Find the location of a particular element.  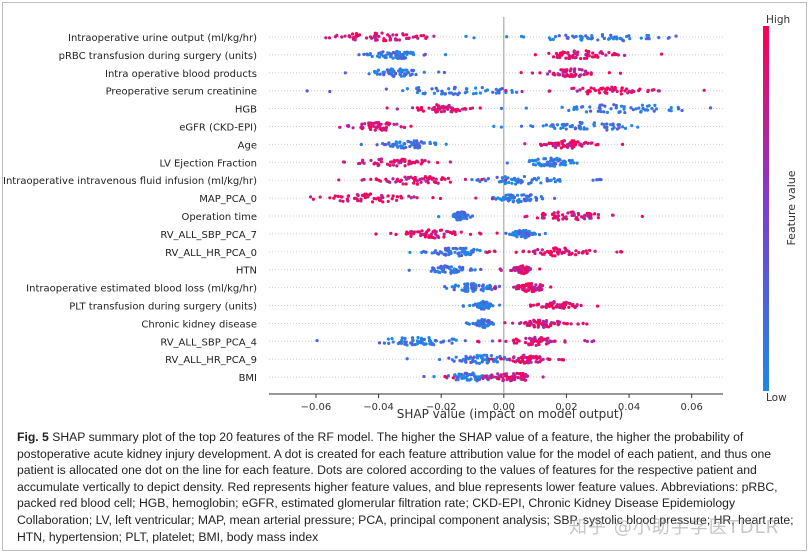

x-tick-label: −0.02 is located at coordinates (441, 407).